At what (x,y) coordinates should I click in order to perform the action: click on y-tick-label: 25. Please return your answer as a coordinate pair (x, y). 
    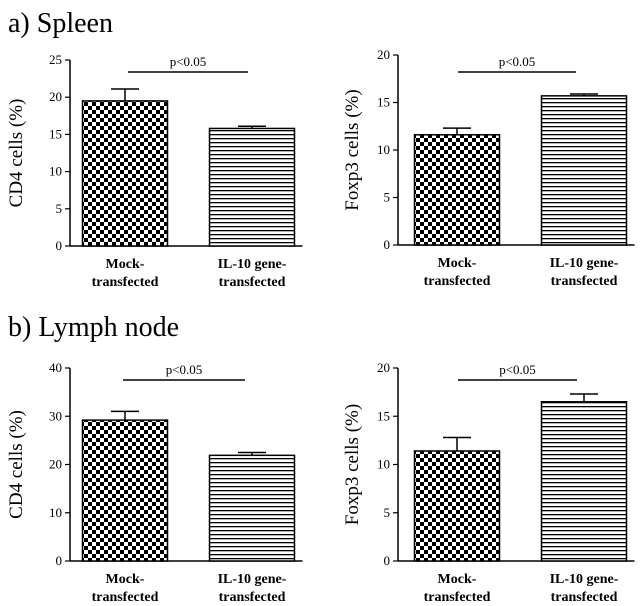
    Looking at the image, I should click on (55, 59).